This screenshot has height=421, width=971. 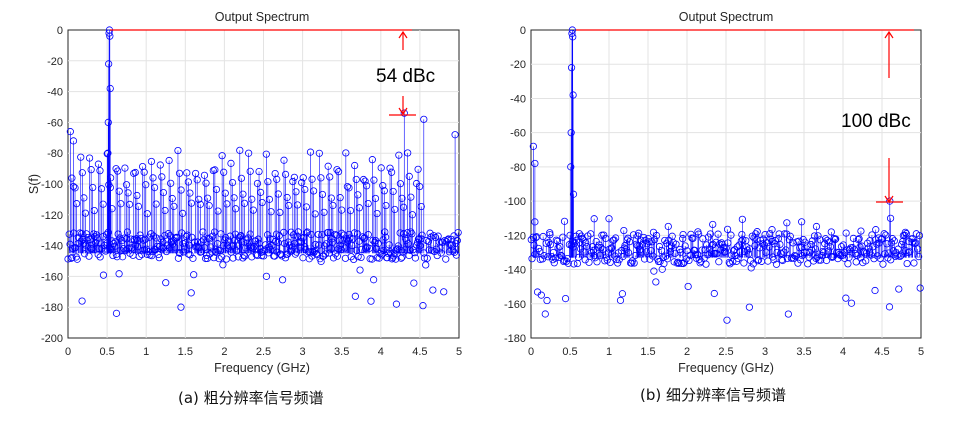 I want to click on x-tick-label: 4, so click(x=843, y=352).